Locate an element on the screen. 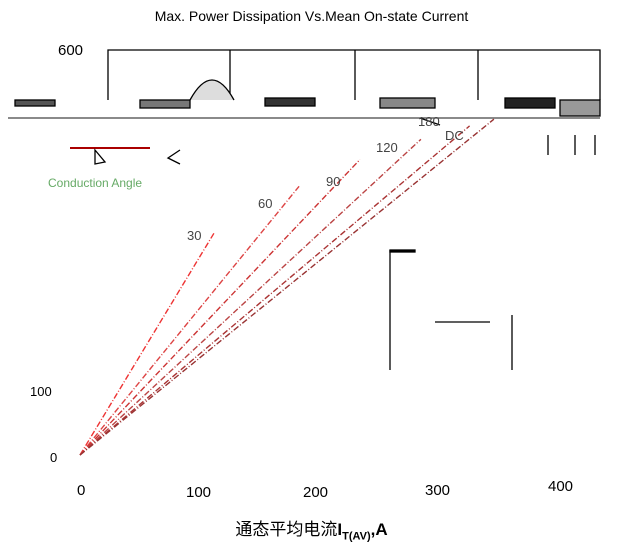 The width and height of the screenshot is (623, 542). curve-label-dc: DC is located at coordinates (454, 135).